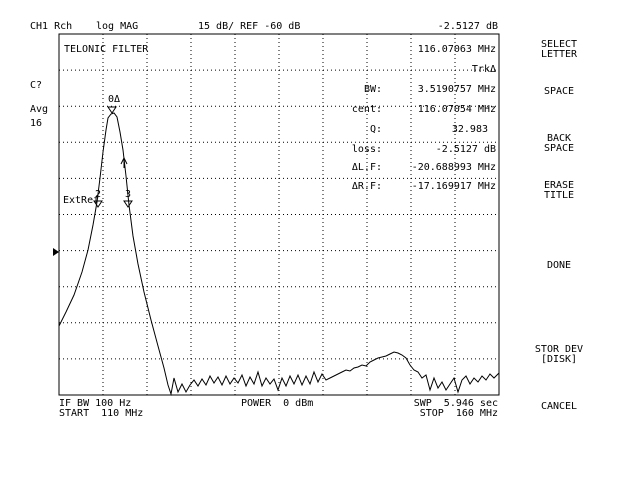  What do you see at coordinates (469, 129) in the screenshot?
I see `q-value: 32.983` at bounding box center [469, 129].